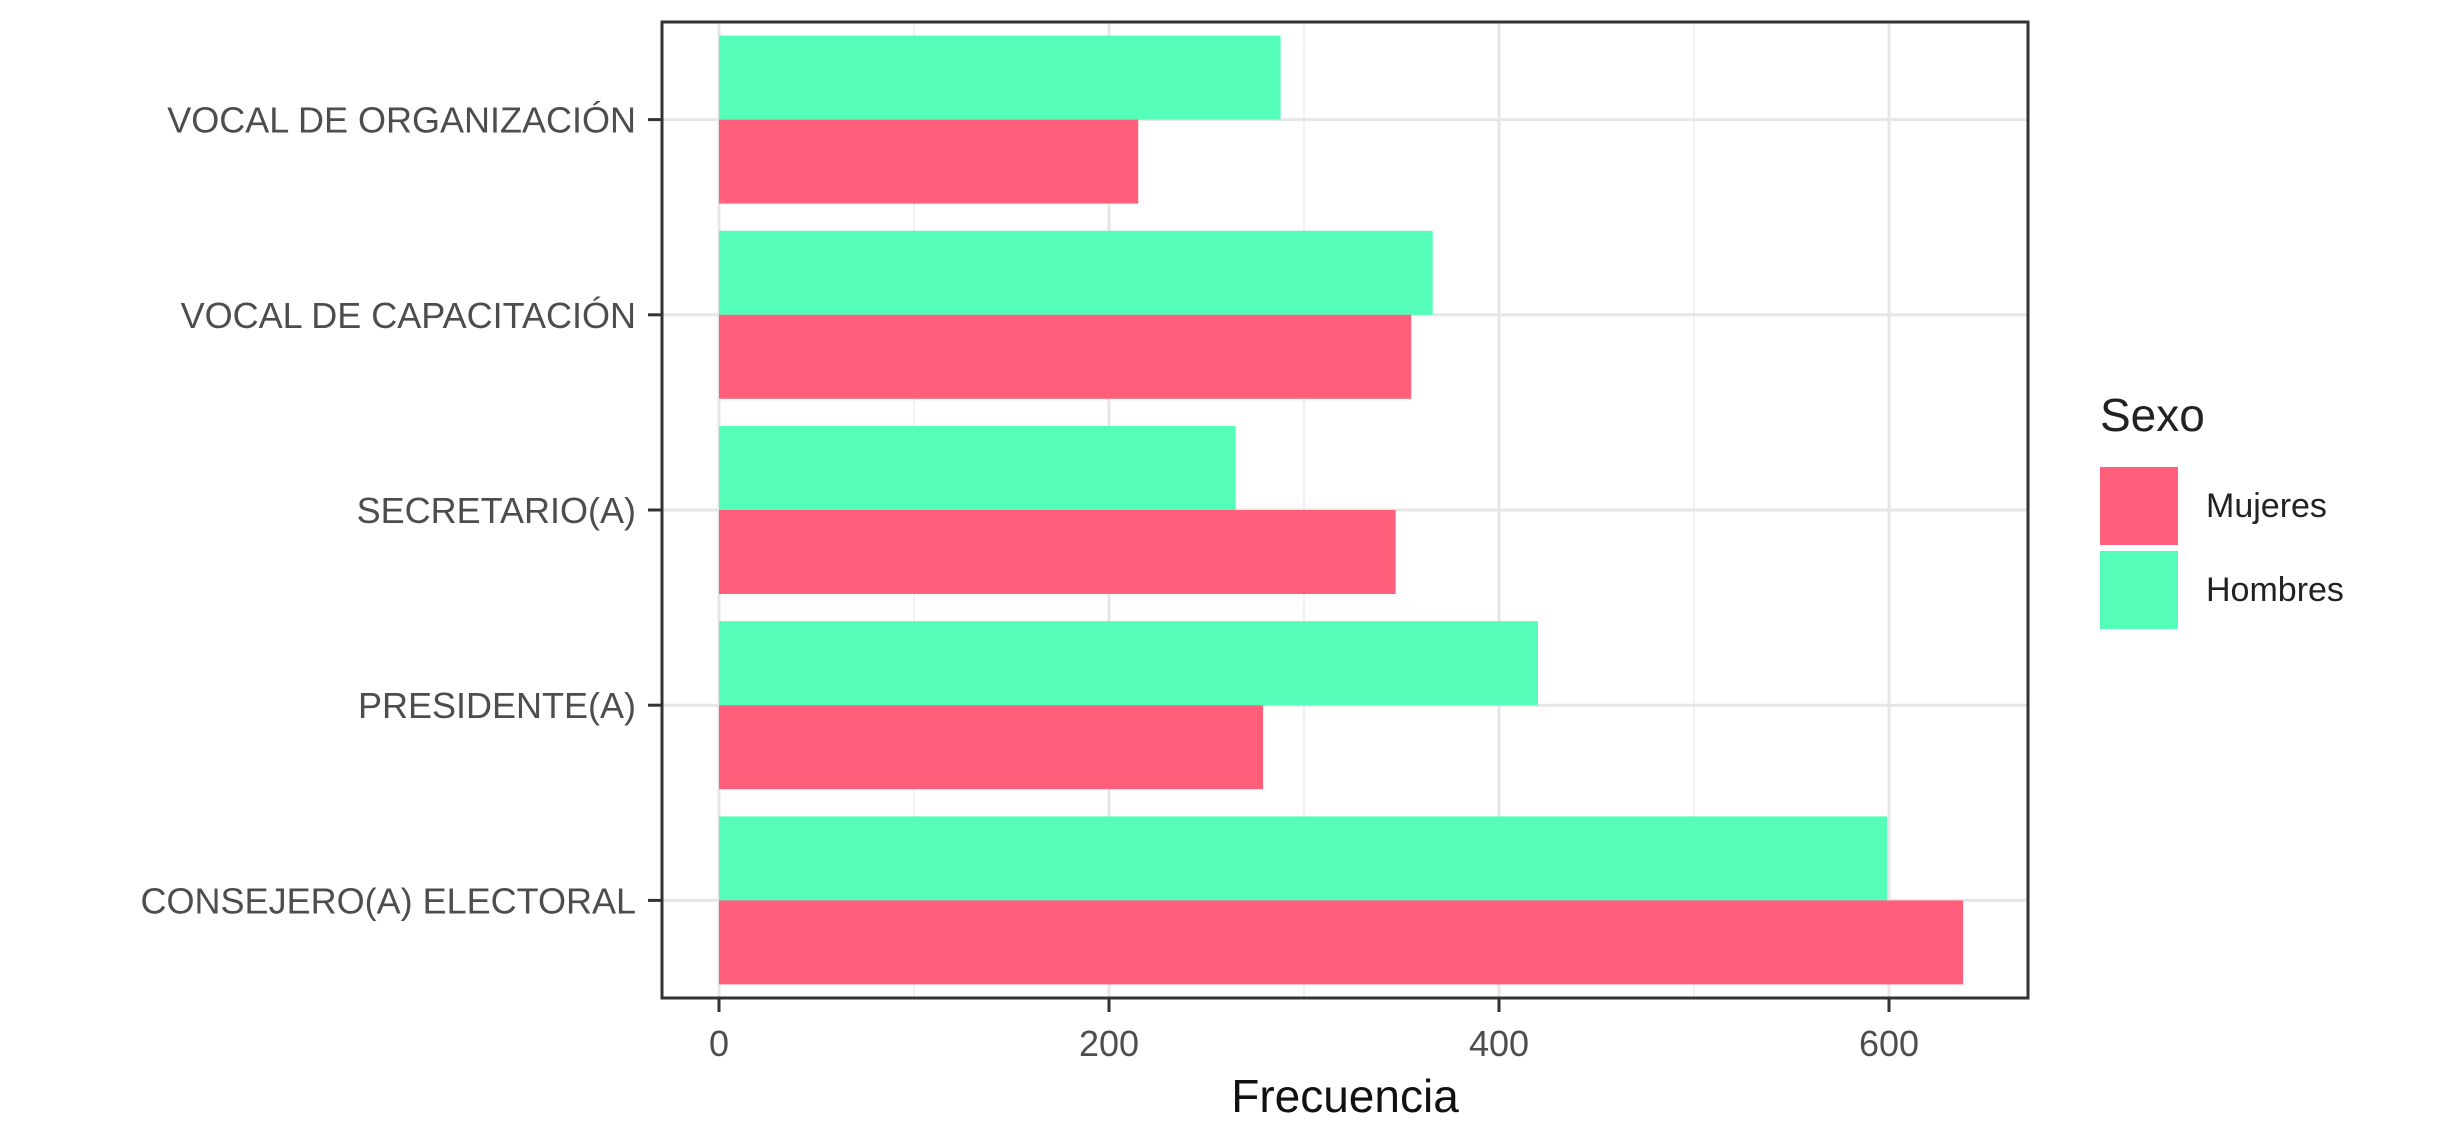 The image size is (2443, 1124). I want to click on x-tick-label-600: 600, so click(1889, 1043).